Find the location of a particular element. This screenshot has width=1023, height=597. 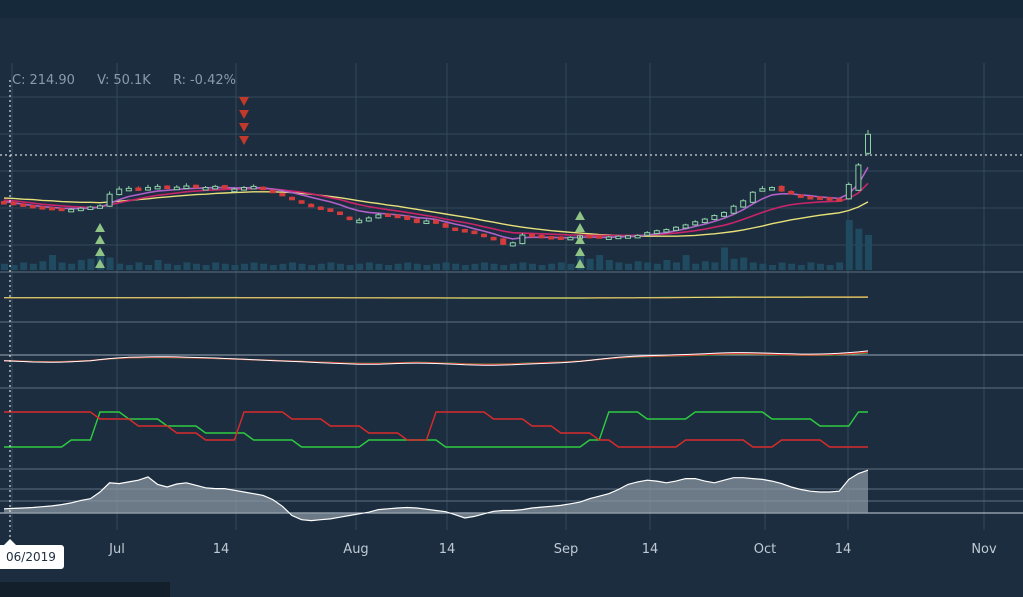

x-axis: Jul 14 Aug 14 Sep 14 Oct 14 Nov is located at coordinates (552, 549).